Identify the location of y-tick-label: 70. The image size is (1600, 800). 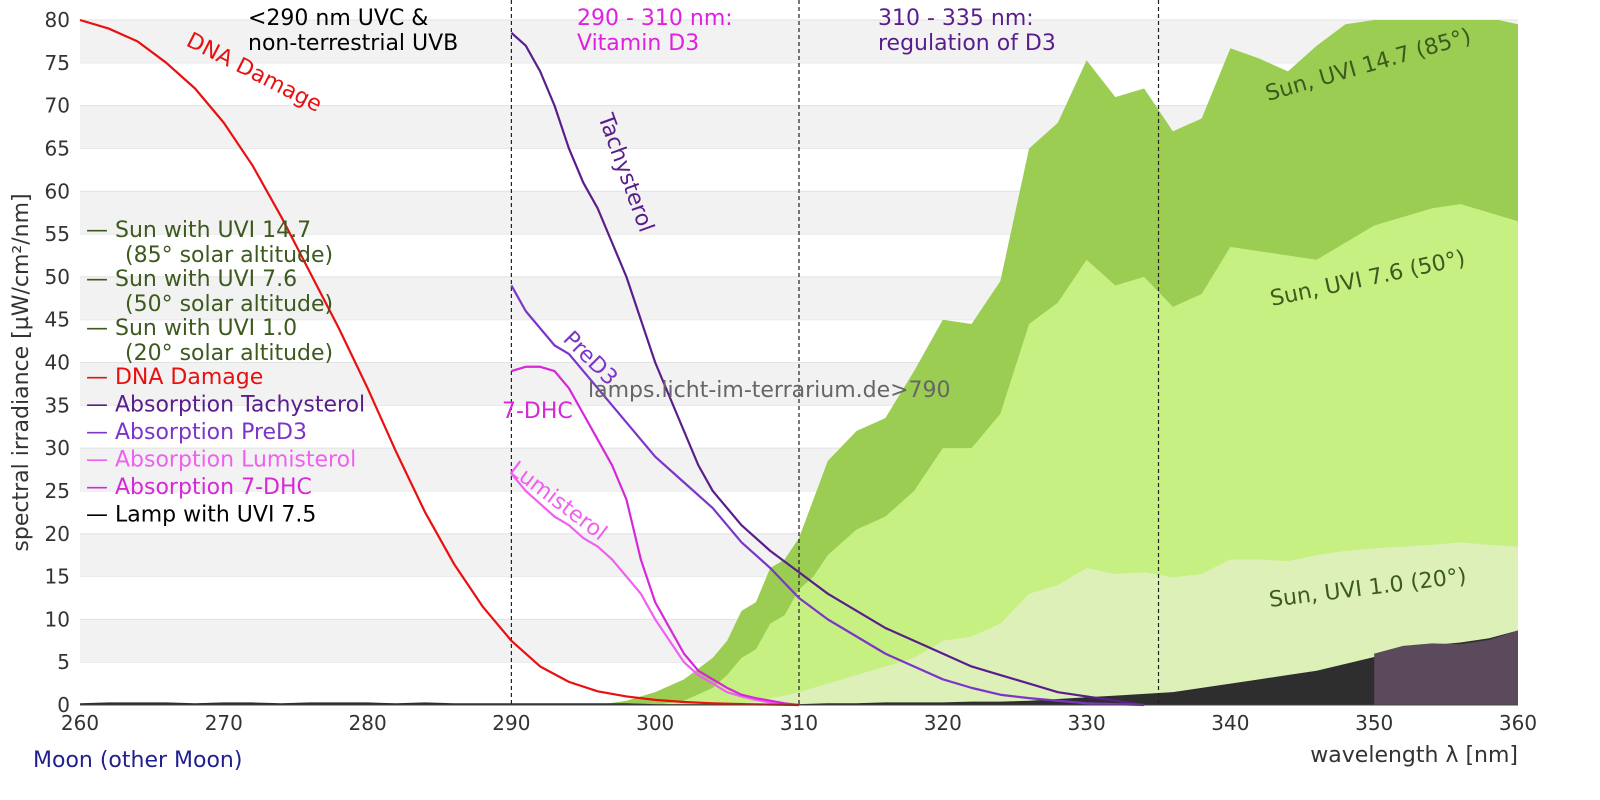
(57, 106).